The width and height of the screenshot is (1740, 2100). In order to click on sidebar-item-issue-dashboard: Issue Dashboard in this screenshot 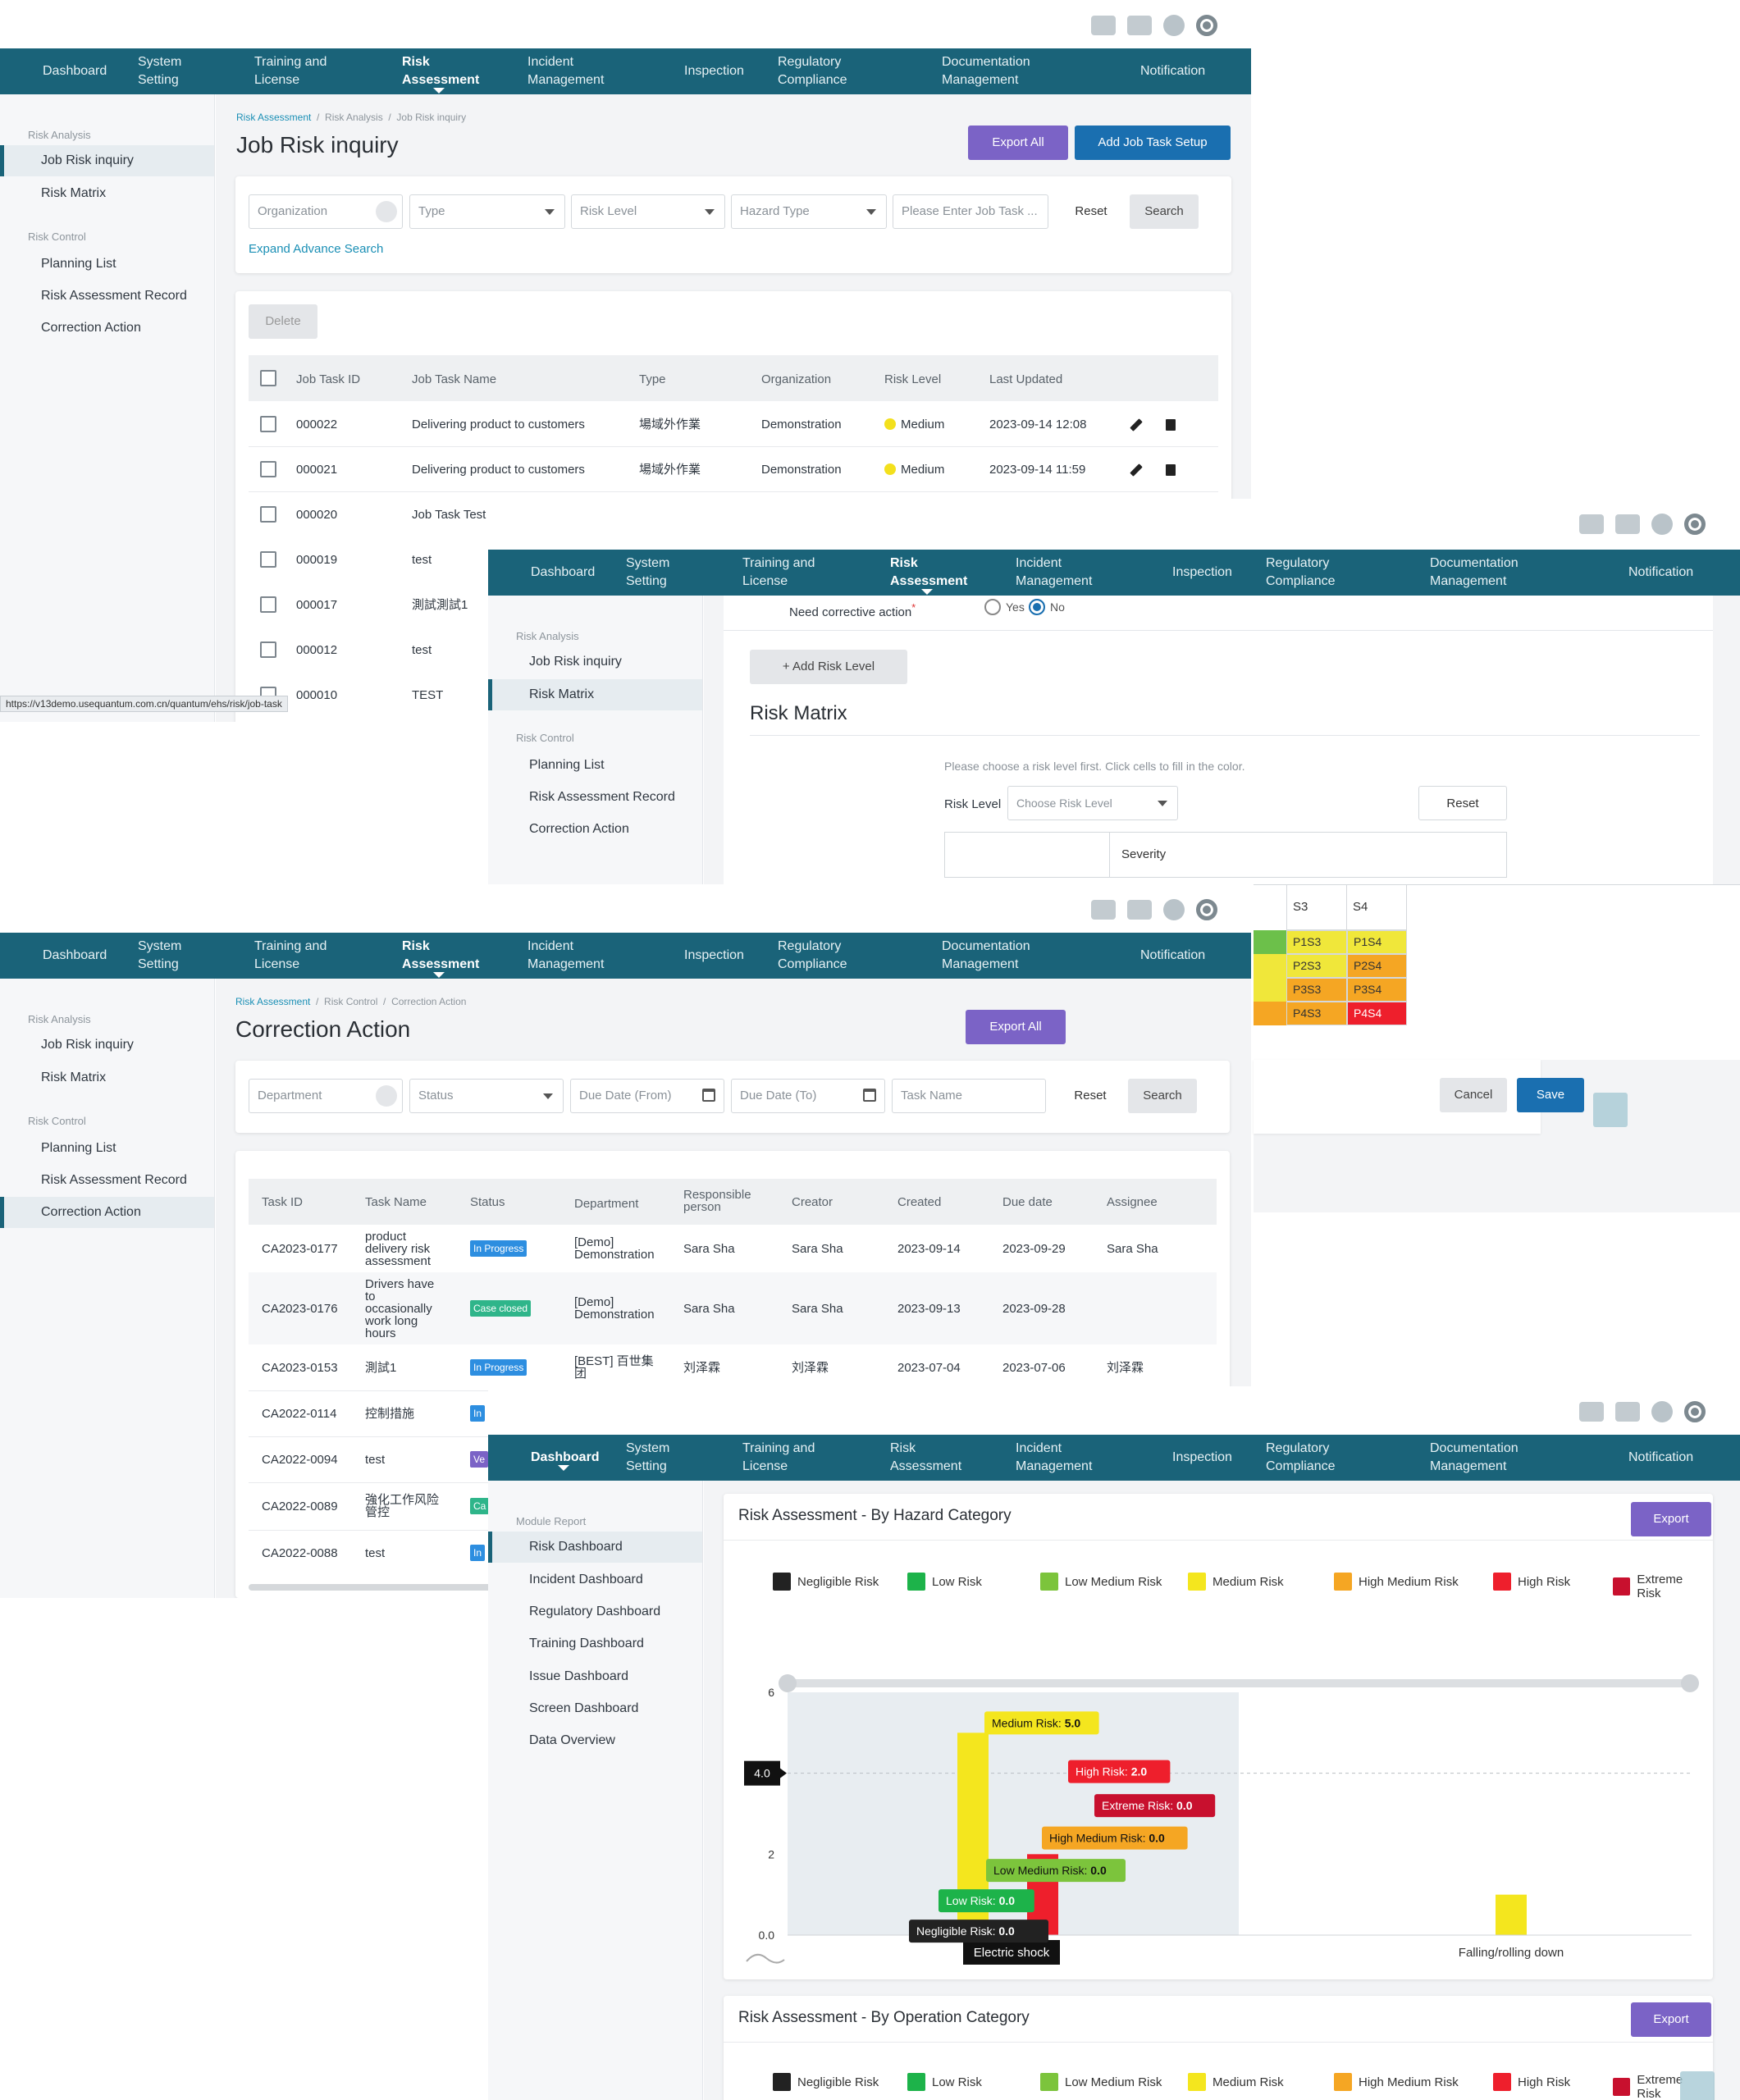, I will do `click(579, 1676)`.